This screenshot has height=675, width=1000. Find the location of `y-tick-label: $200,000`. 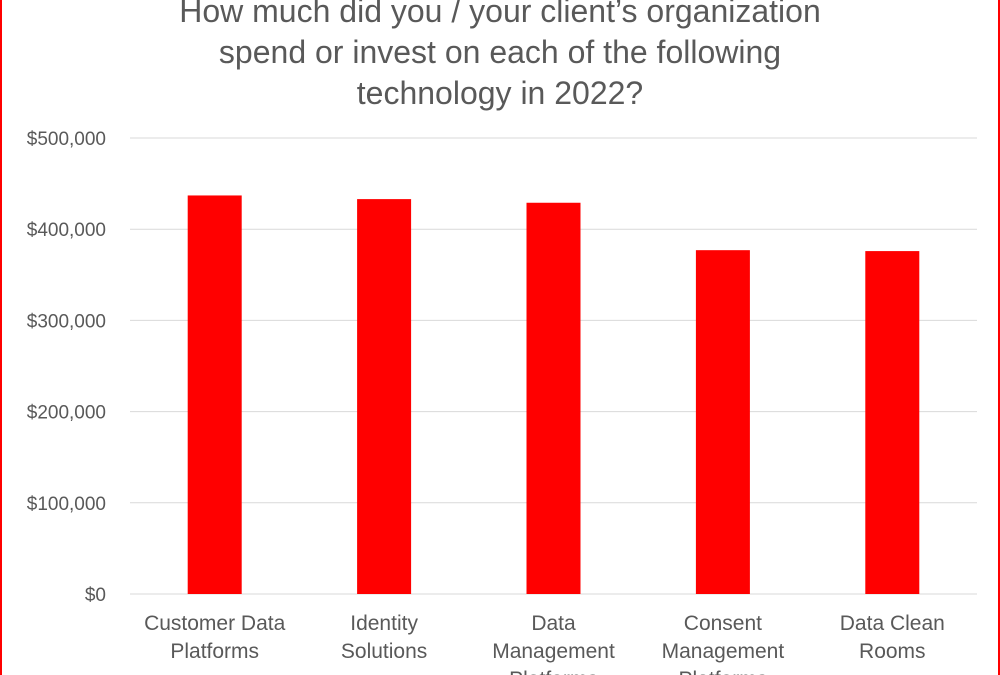

y-tick-label: $200,000 is located at coordinates (66, 413).